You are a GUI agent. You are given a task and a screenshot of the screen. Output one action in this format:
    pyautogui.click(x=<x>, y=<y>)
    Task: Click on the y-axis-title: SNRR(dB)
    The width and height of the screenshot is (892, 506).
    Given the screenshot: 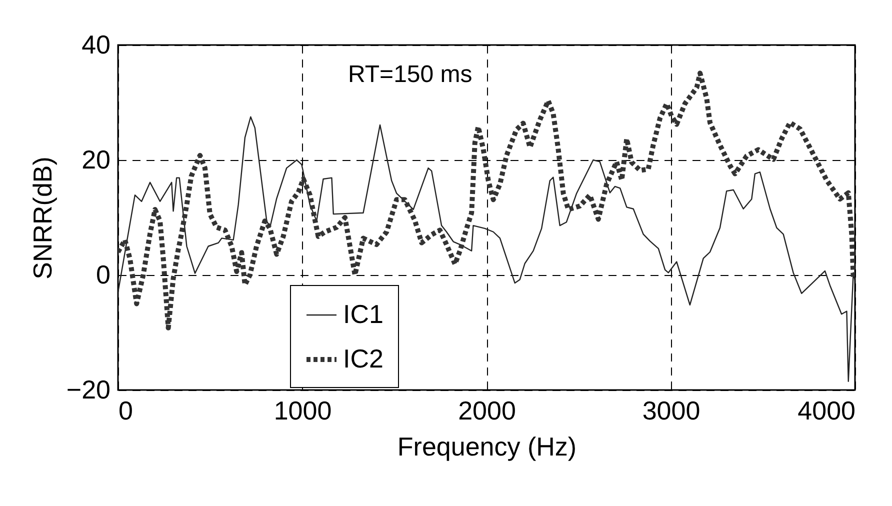 What is the action you would take?
    pyautogui.click(x=42, y=218)
    